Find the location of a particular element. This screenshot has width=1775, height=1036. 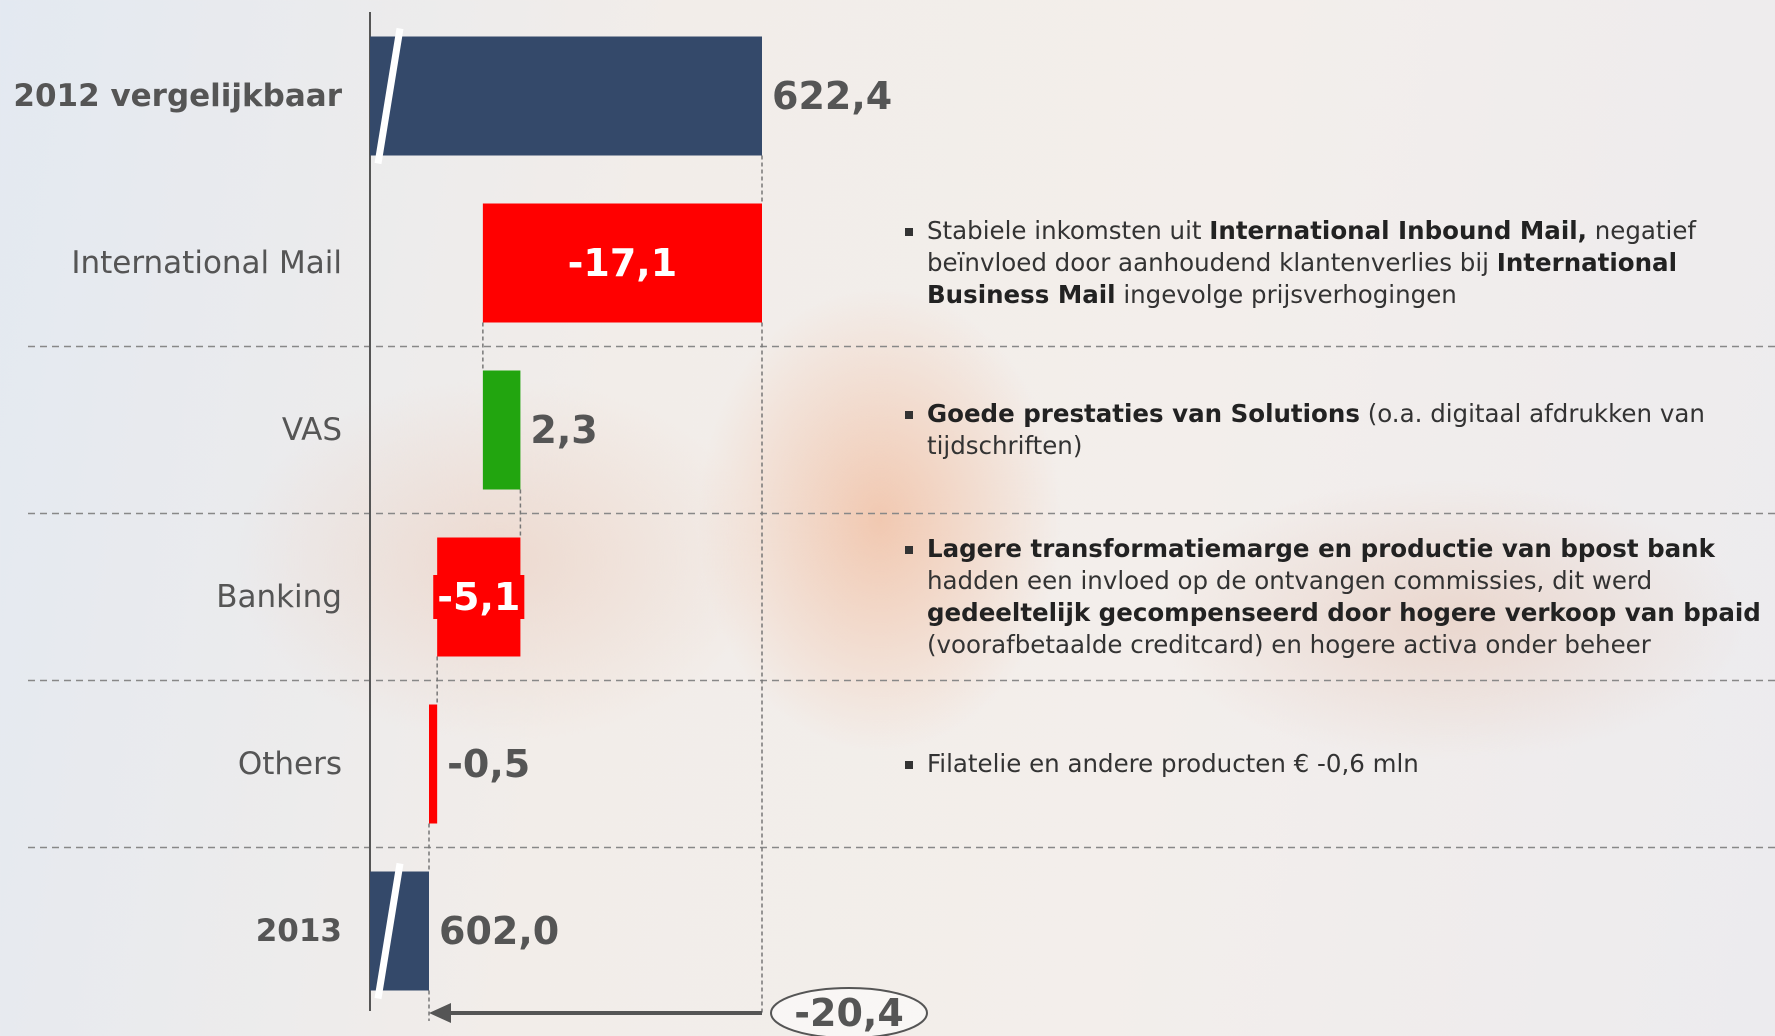

category-label: 2013 is located at coordinates (299, 931).